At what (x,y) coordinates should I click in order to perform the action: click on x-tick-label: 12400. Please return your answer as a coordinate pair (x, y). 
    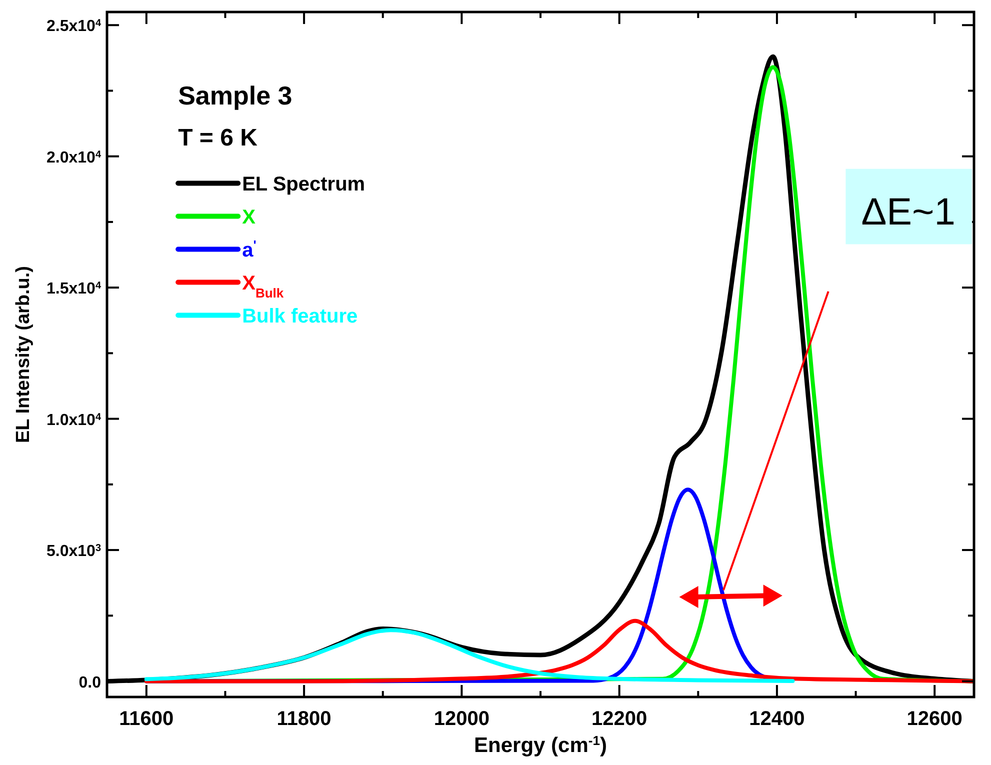
    Looking at the image, I should click on (777, 719).